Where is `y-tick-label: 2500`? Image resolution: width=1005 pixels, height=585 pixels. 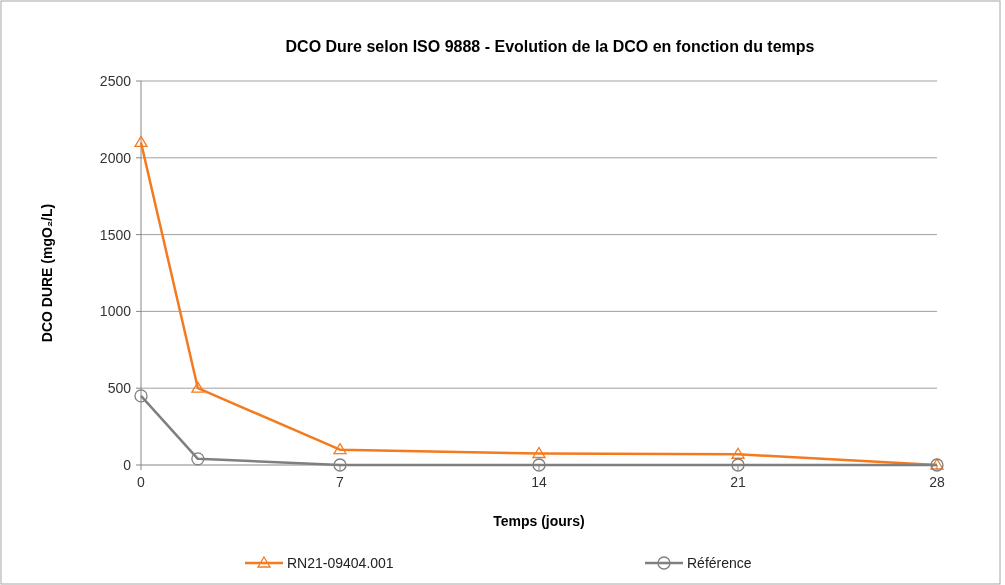 y-tick-label: 2500 is located at coordinates (115, 80).